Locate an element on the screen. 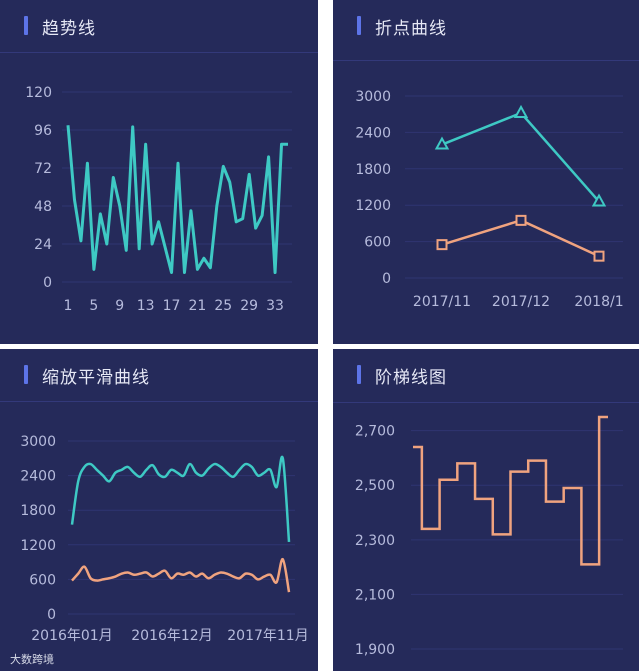 Image resolution: width=639 pixels, height=671 pixels. x-tick-label: 2017/12 is located at coordinates (521, 302).